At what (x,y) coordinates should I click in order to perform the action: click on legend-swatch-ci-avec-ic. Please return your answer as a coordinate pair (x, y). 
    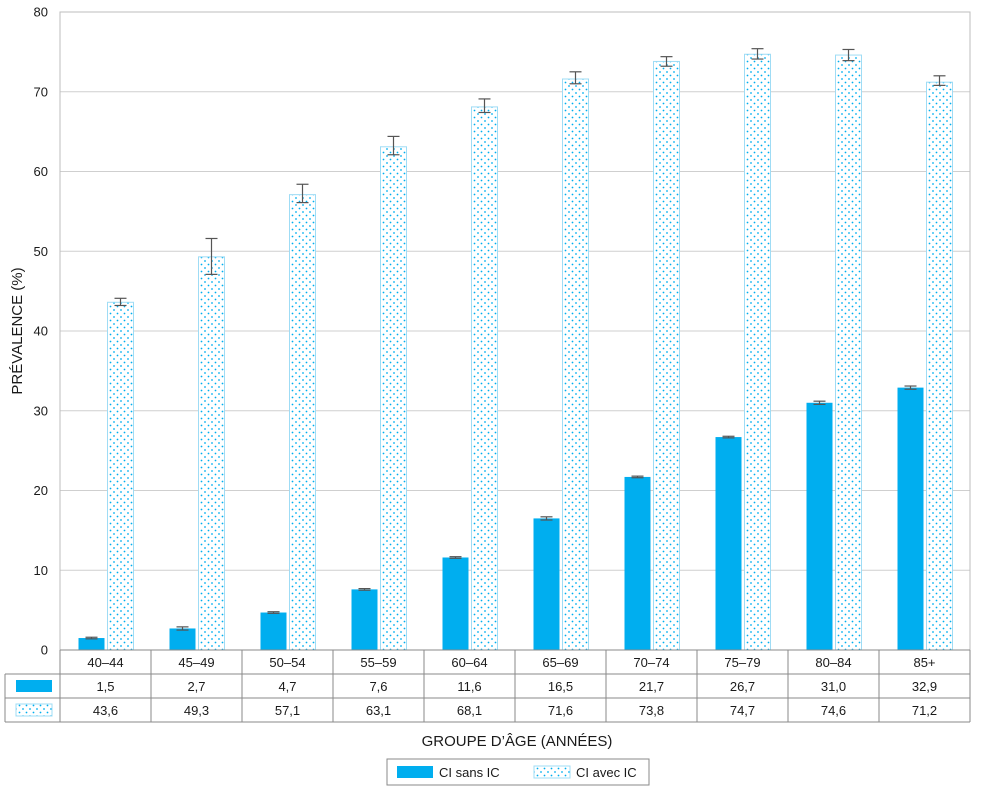
    Looking at the image, I should click on (552, 772).